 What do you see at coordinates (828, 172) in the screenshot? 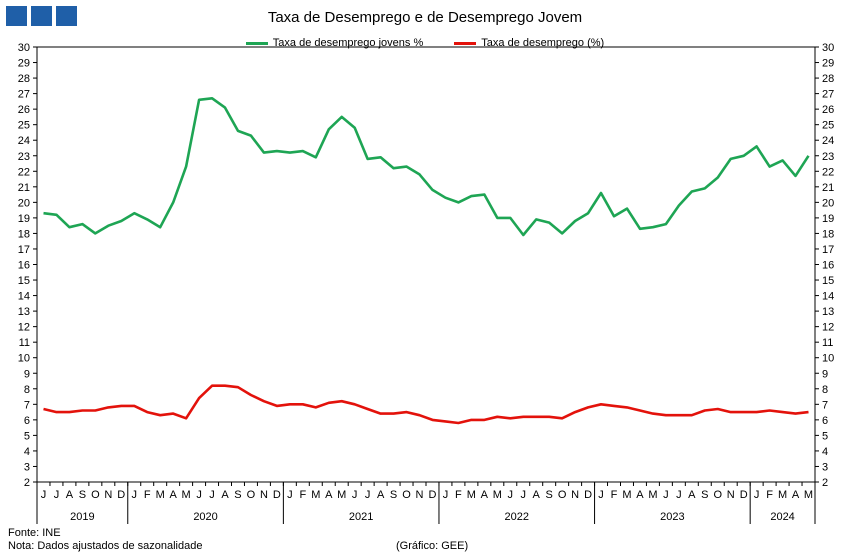
I see `y-tick-label-right: 22` at bounding box center [828, 172].